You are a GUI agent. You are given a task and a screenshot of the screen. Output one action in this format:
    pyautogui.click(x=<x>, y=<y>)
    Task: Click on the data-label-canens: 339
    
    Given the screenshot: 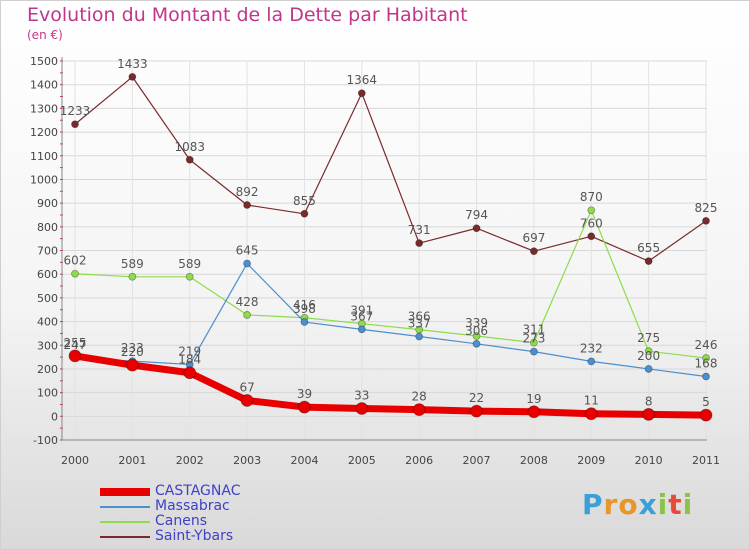 What is the action you would take?
    pyautogui.click(x=476, y=323)
    